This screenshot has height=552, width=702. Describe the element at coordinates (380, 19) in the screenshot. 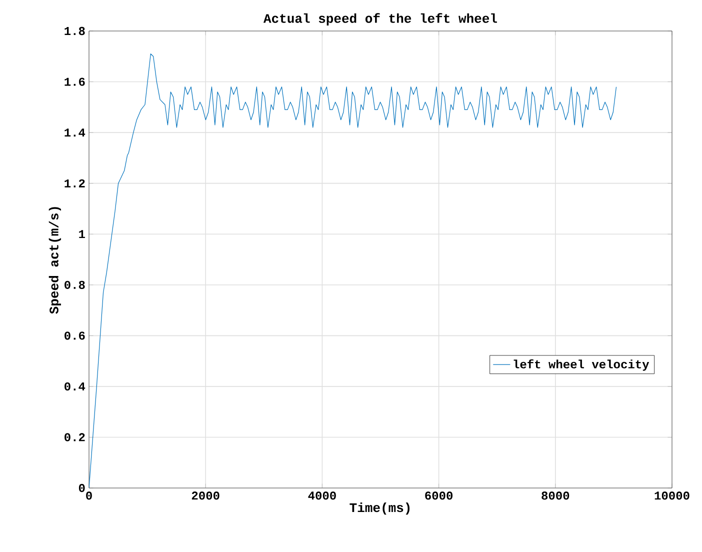

I see `chart-title: Actual speed of the left wheel` at that location.